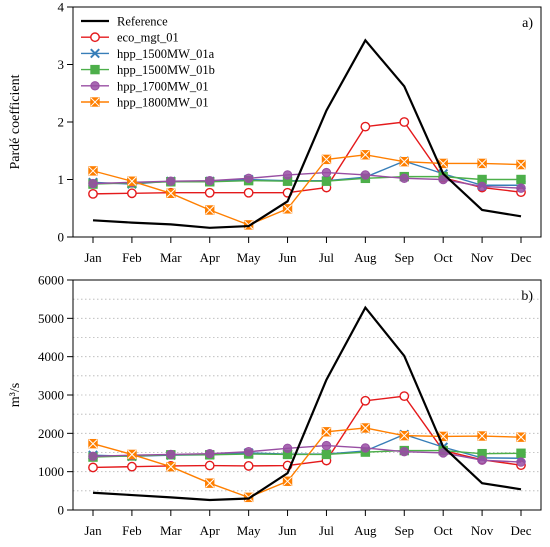  What do you see at coordinates (51, 395) in the screenshot?
I see `y-tick-label: 3000` at bounding box center [51, 395].